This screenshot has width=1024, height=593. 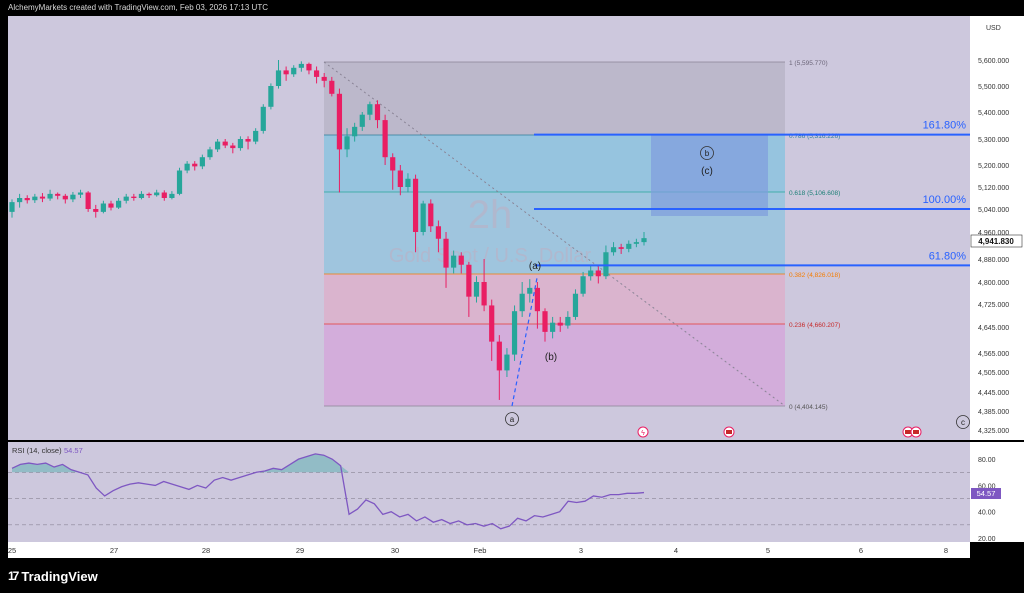 I want to click on projection-box, so click(x=709, y=175).